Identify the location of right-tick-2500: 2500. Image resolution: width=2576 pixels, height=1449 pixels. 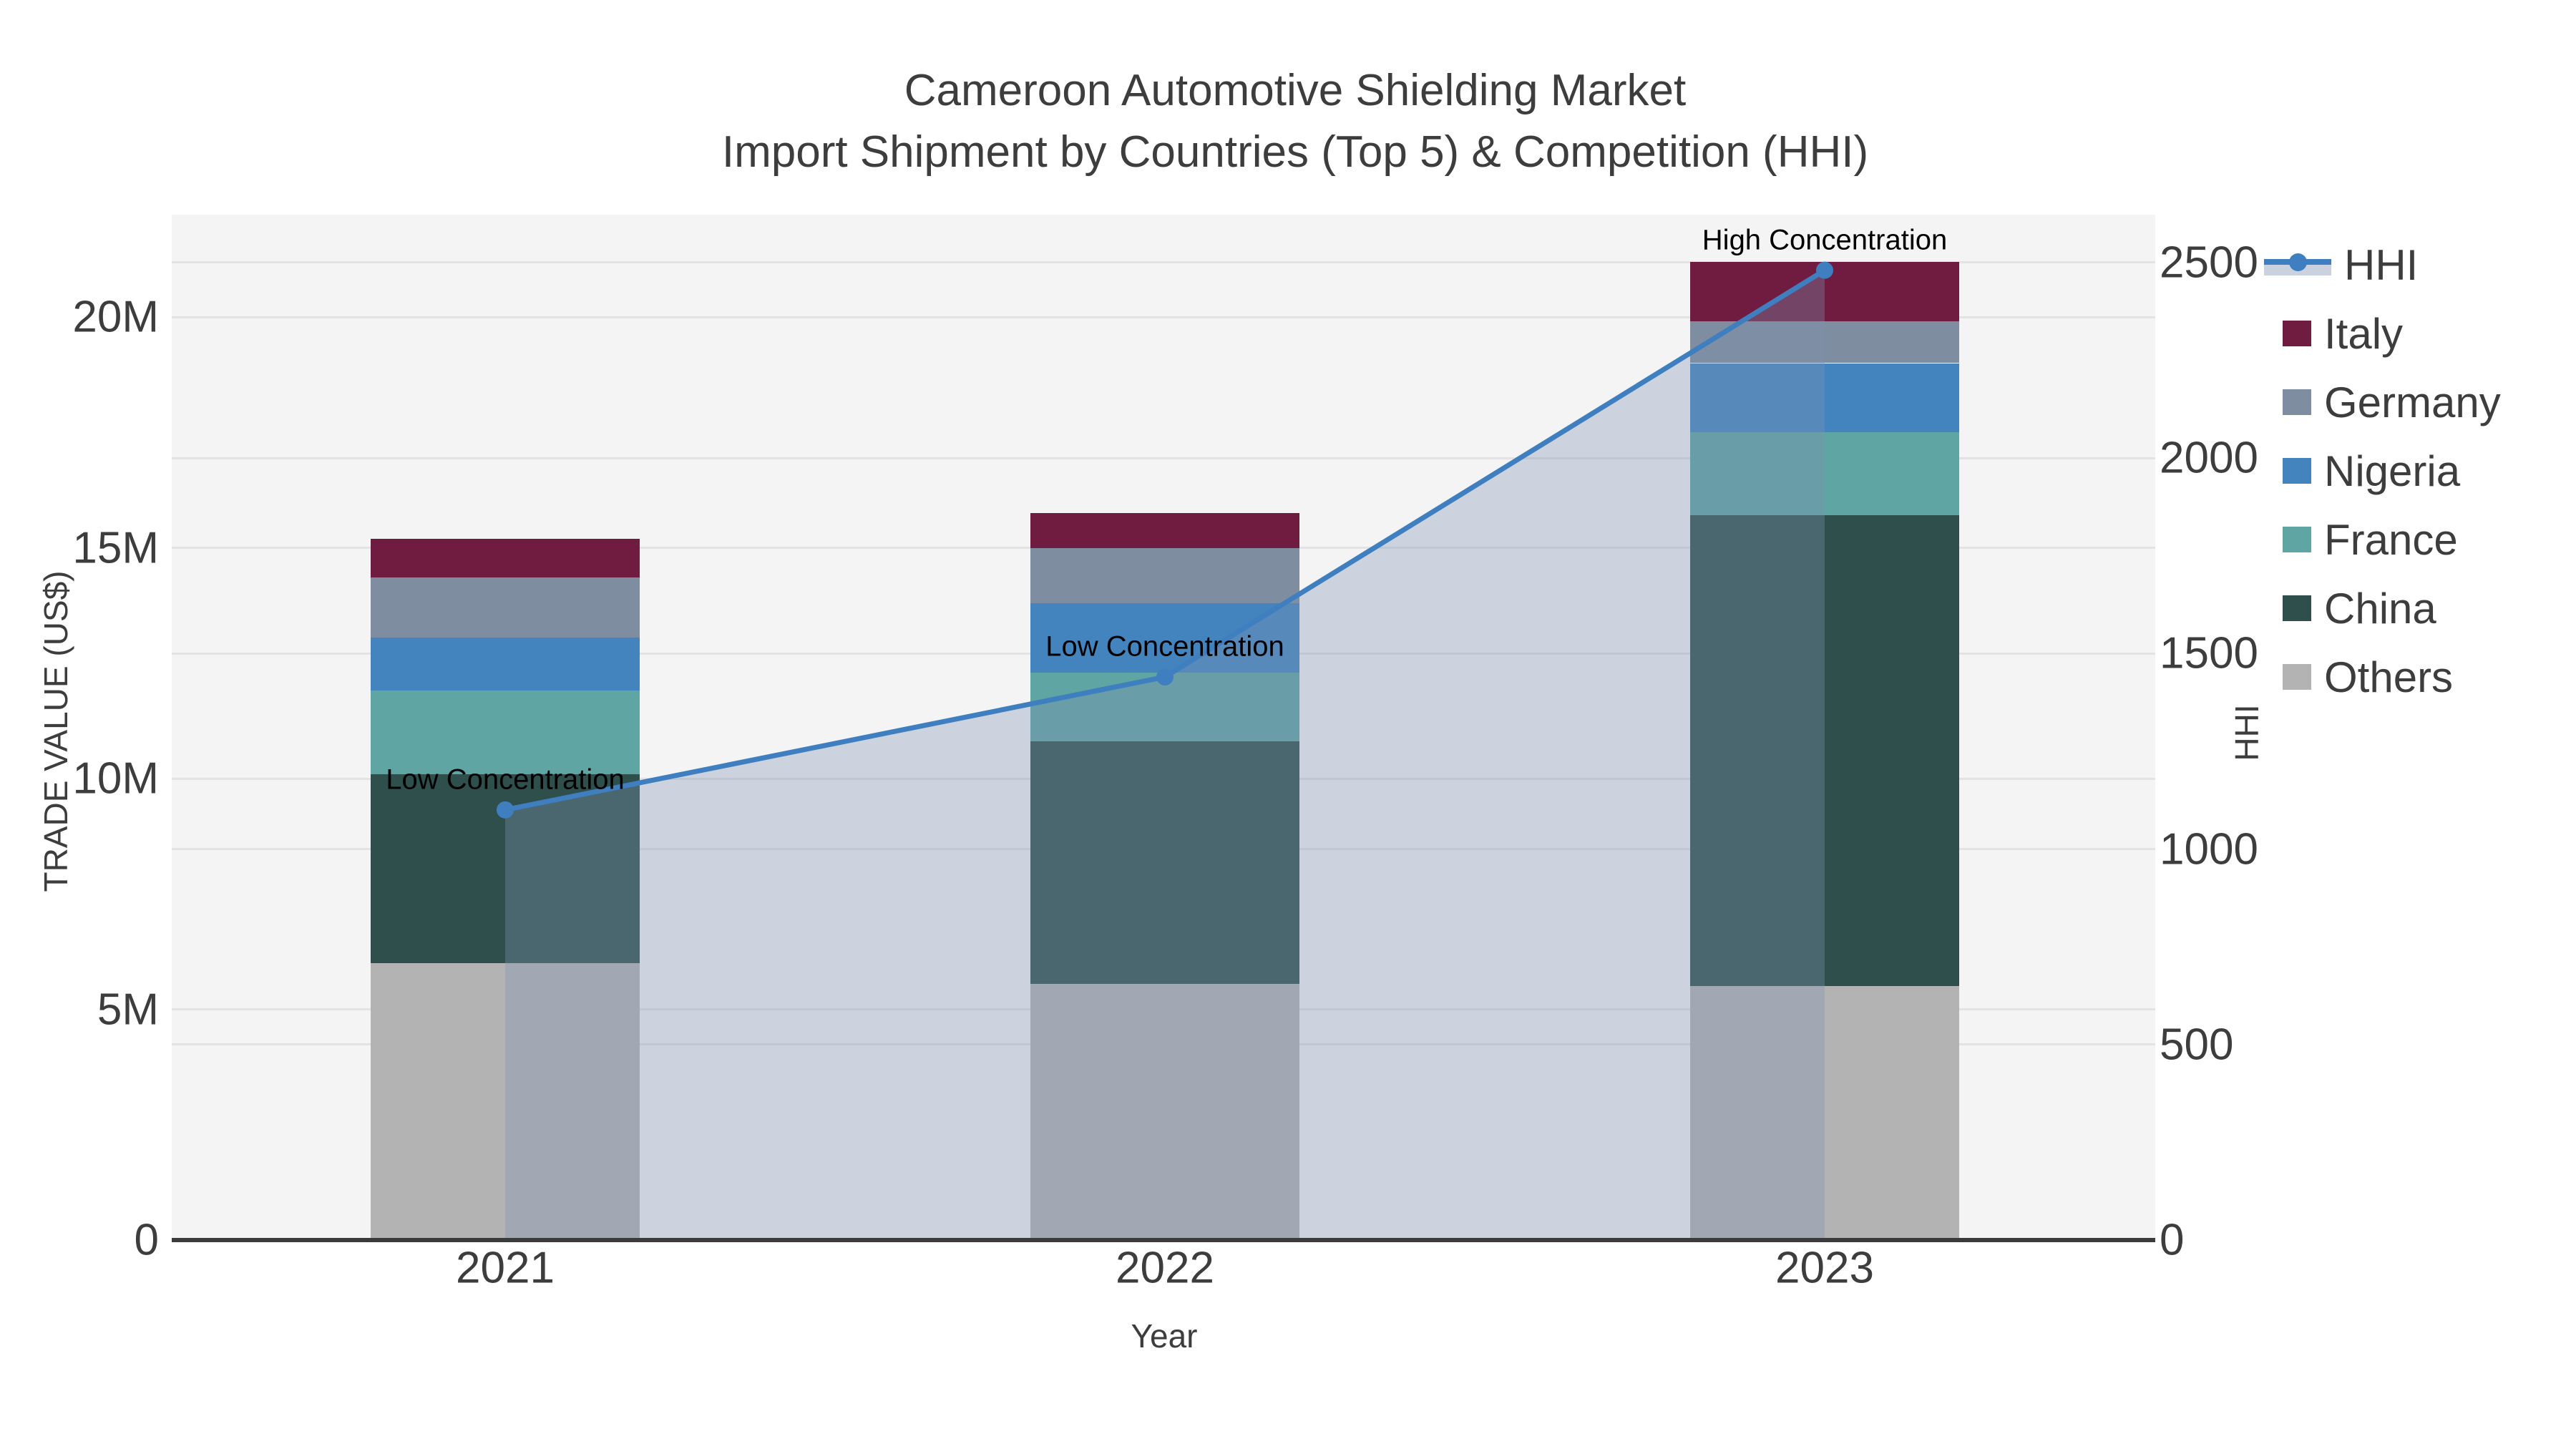
(2209, 263).